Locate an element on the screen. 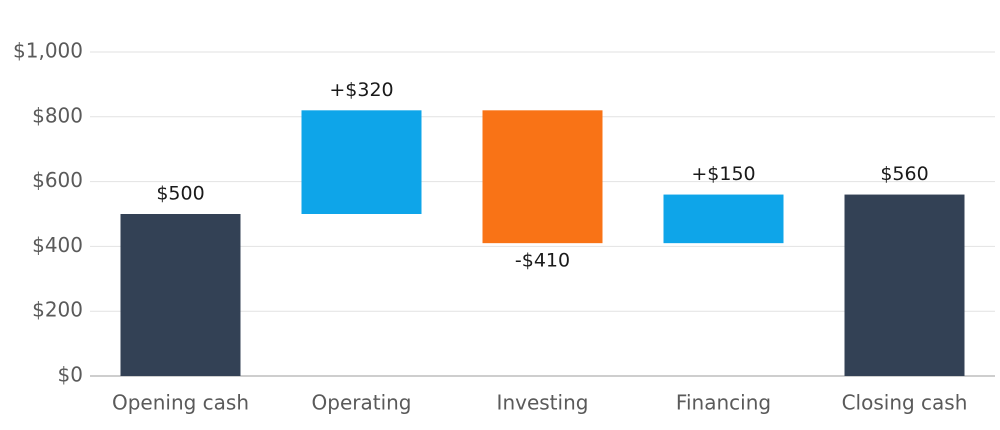  y-tick-label: $0 is located at coordinates (70, 375).